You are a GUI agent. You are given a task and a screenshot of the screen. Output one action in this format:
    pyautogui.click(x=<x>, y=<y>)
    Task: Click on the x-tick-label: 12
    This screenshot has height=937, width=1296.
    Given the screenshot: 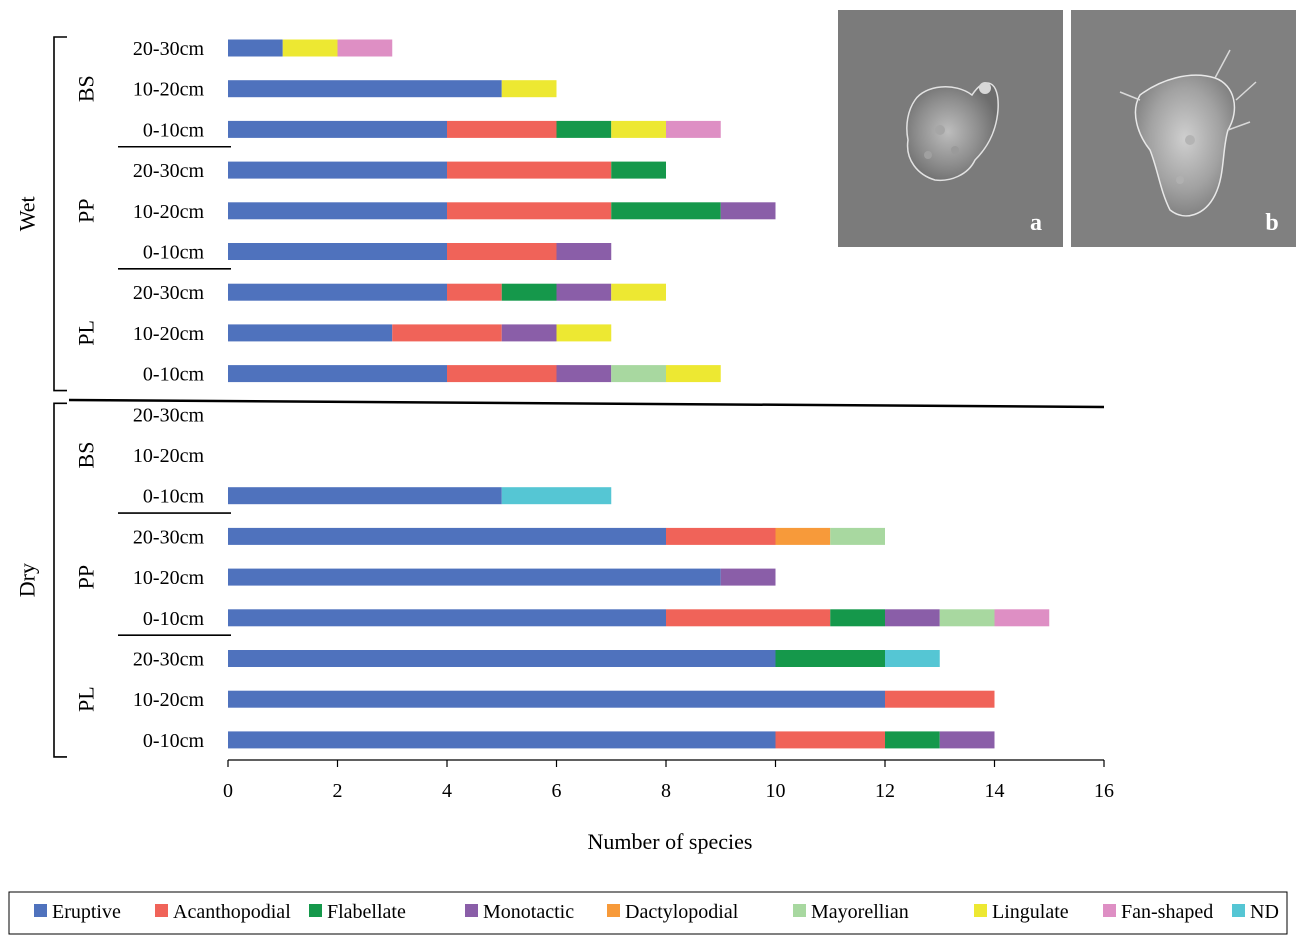 What is the action you would take?
    pyautogui.click(x=885, y=791)
    